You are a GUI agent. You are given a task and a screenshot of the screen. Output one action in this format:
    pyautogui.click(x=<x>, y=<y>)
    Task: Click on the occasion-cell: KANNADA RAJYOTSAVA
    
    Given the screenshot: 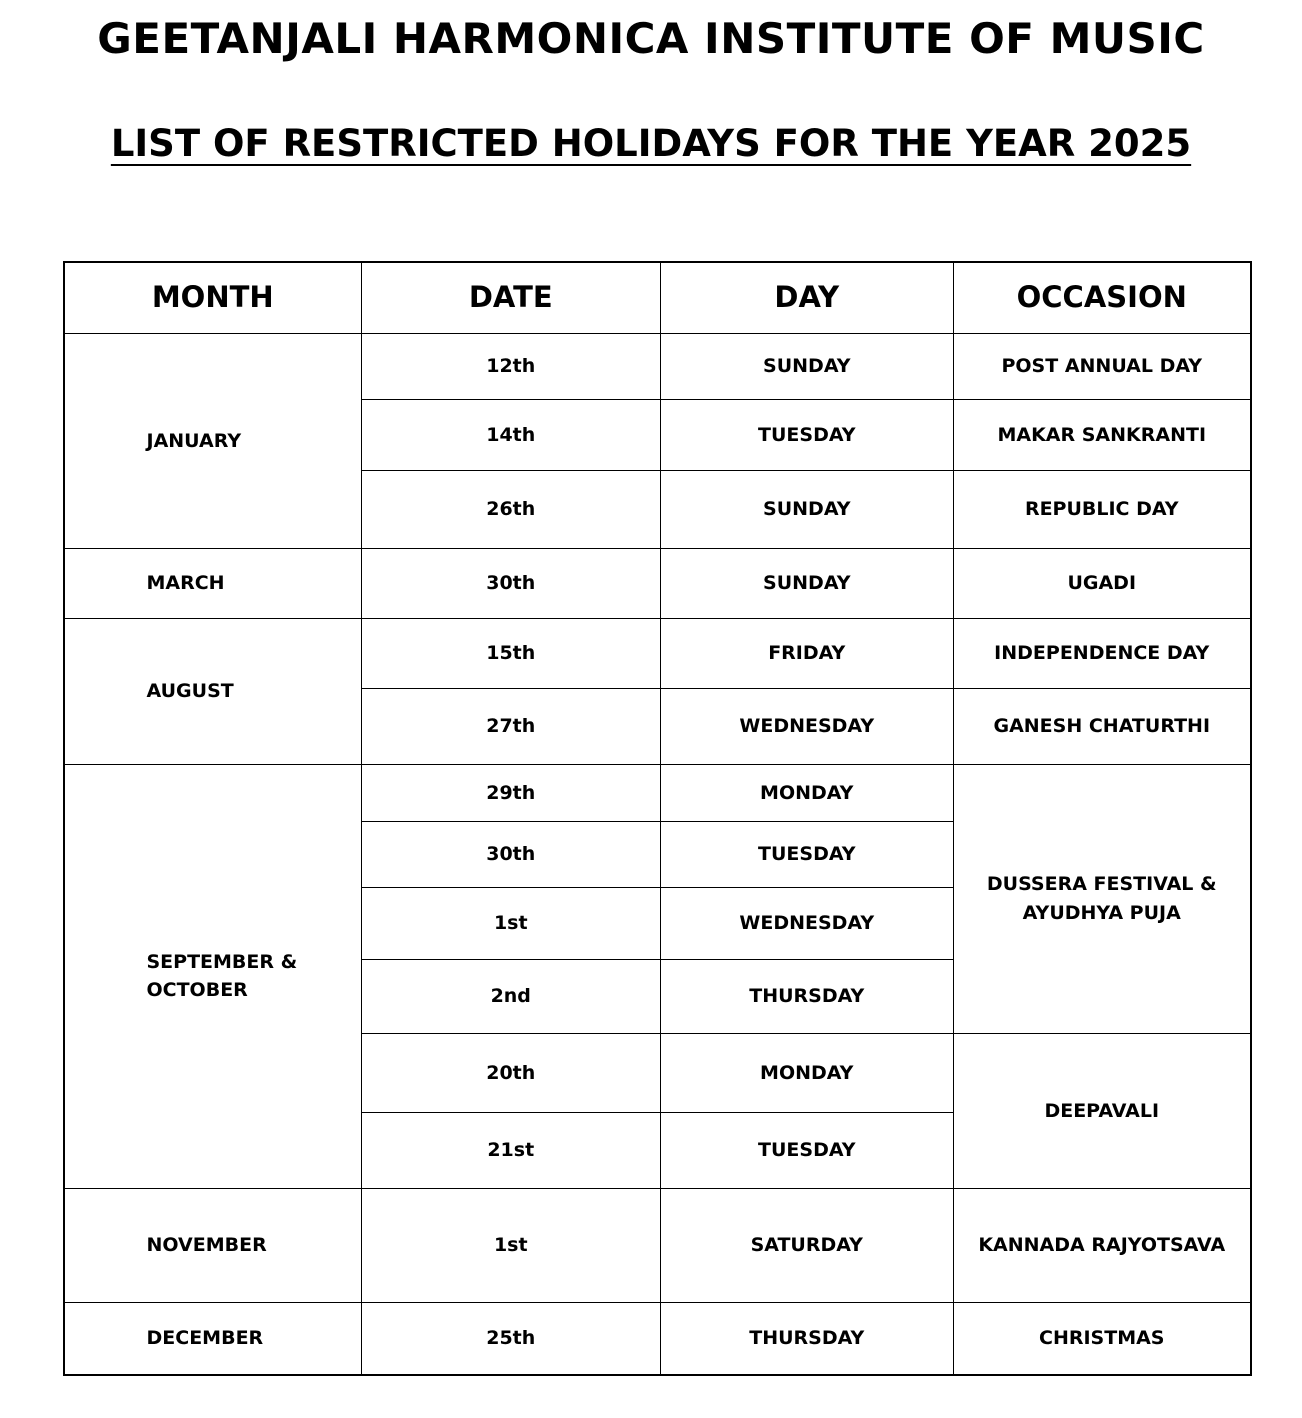 What is the action you would take?
    pyautogui.click(x=1101, y=1245)
    